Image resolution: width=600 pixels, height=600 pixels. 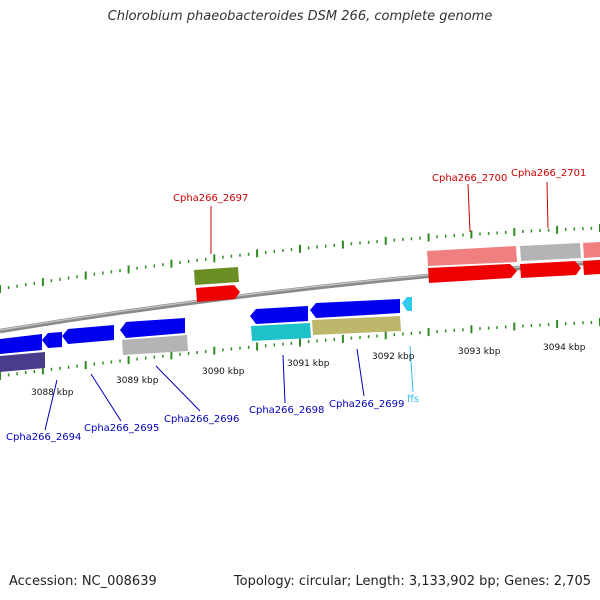 What do you see at coordinates (591, 250) in the screenshot?
I see `gene-arrow-next-band` at bounding box center [591, 250].